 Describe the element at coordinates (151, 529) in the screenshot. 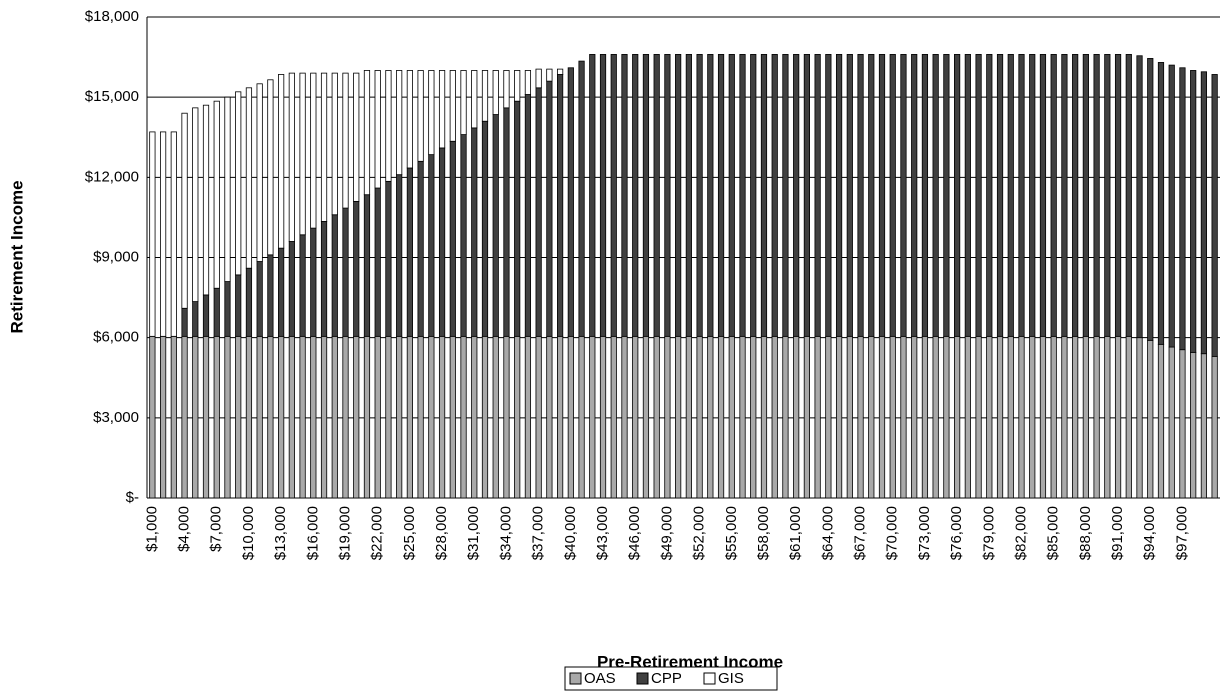

I see `x-tick-label: $1,000` at that location.